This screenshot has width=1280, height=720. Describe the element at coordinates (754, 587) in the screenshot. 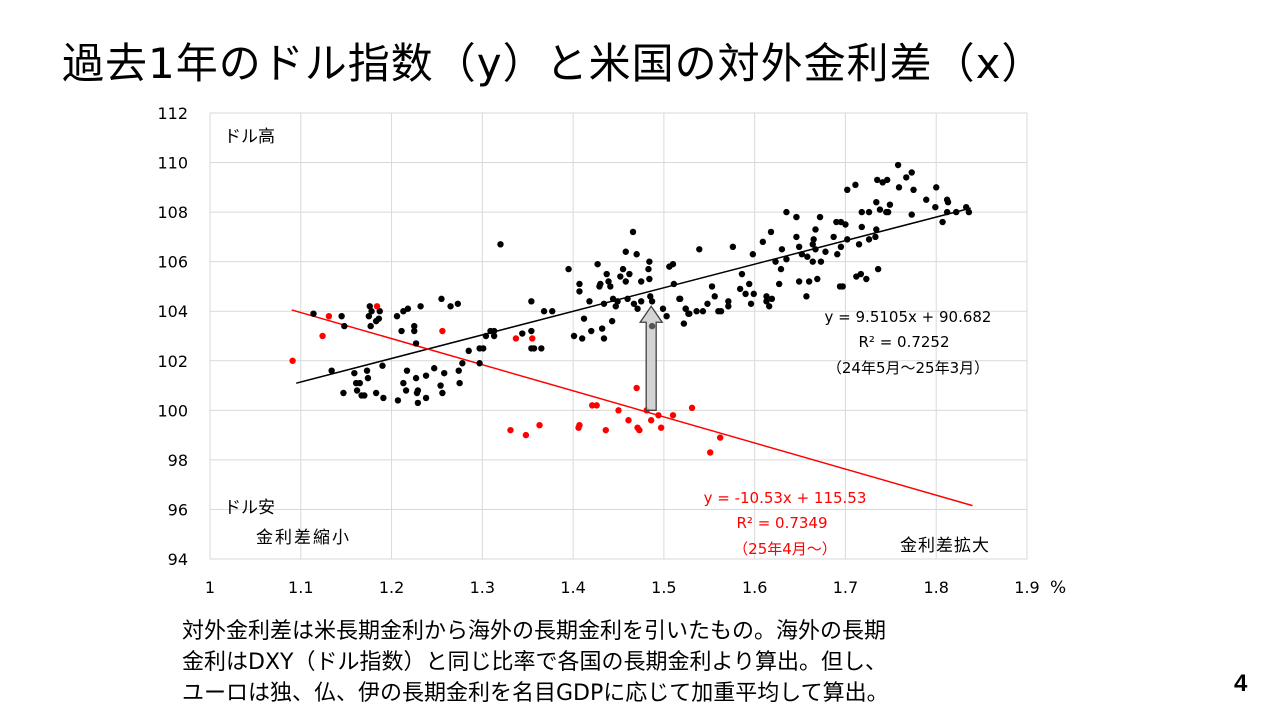

I see `x-tick-label: 1.6` at that location.